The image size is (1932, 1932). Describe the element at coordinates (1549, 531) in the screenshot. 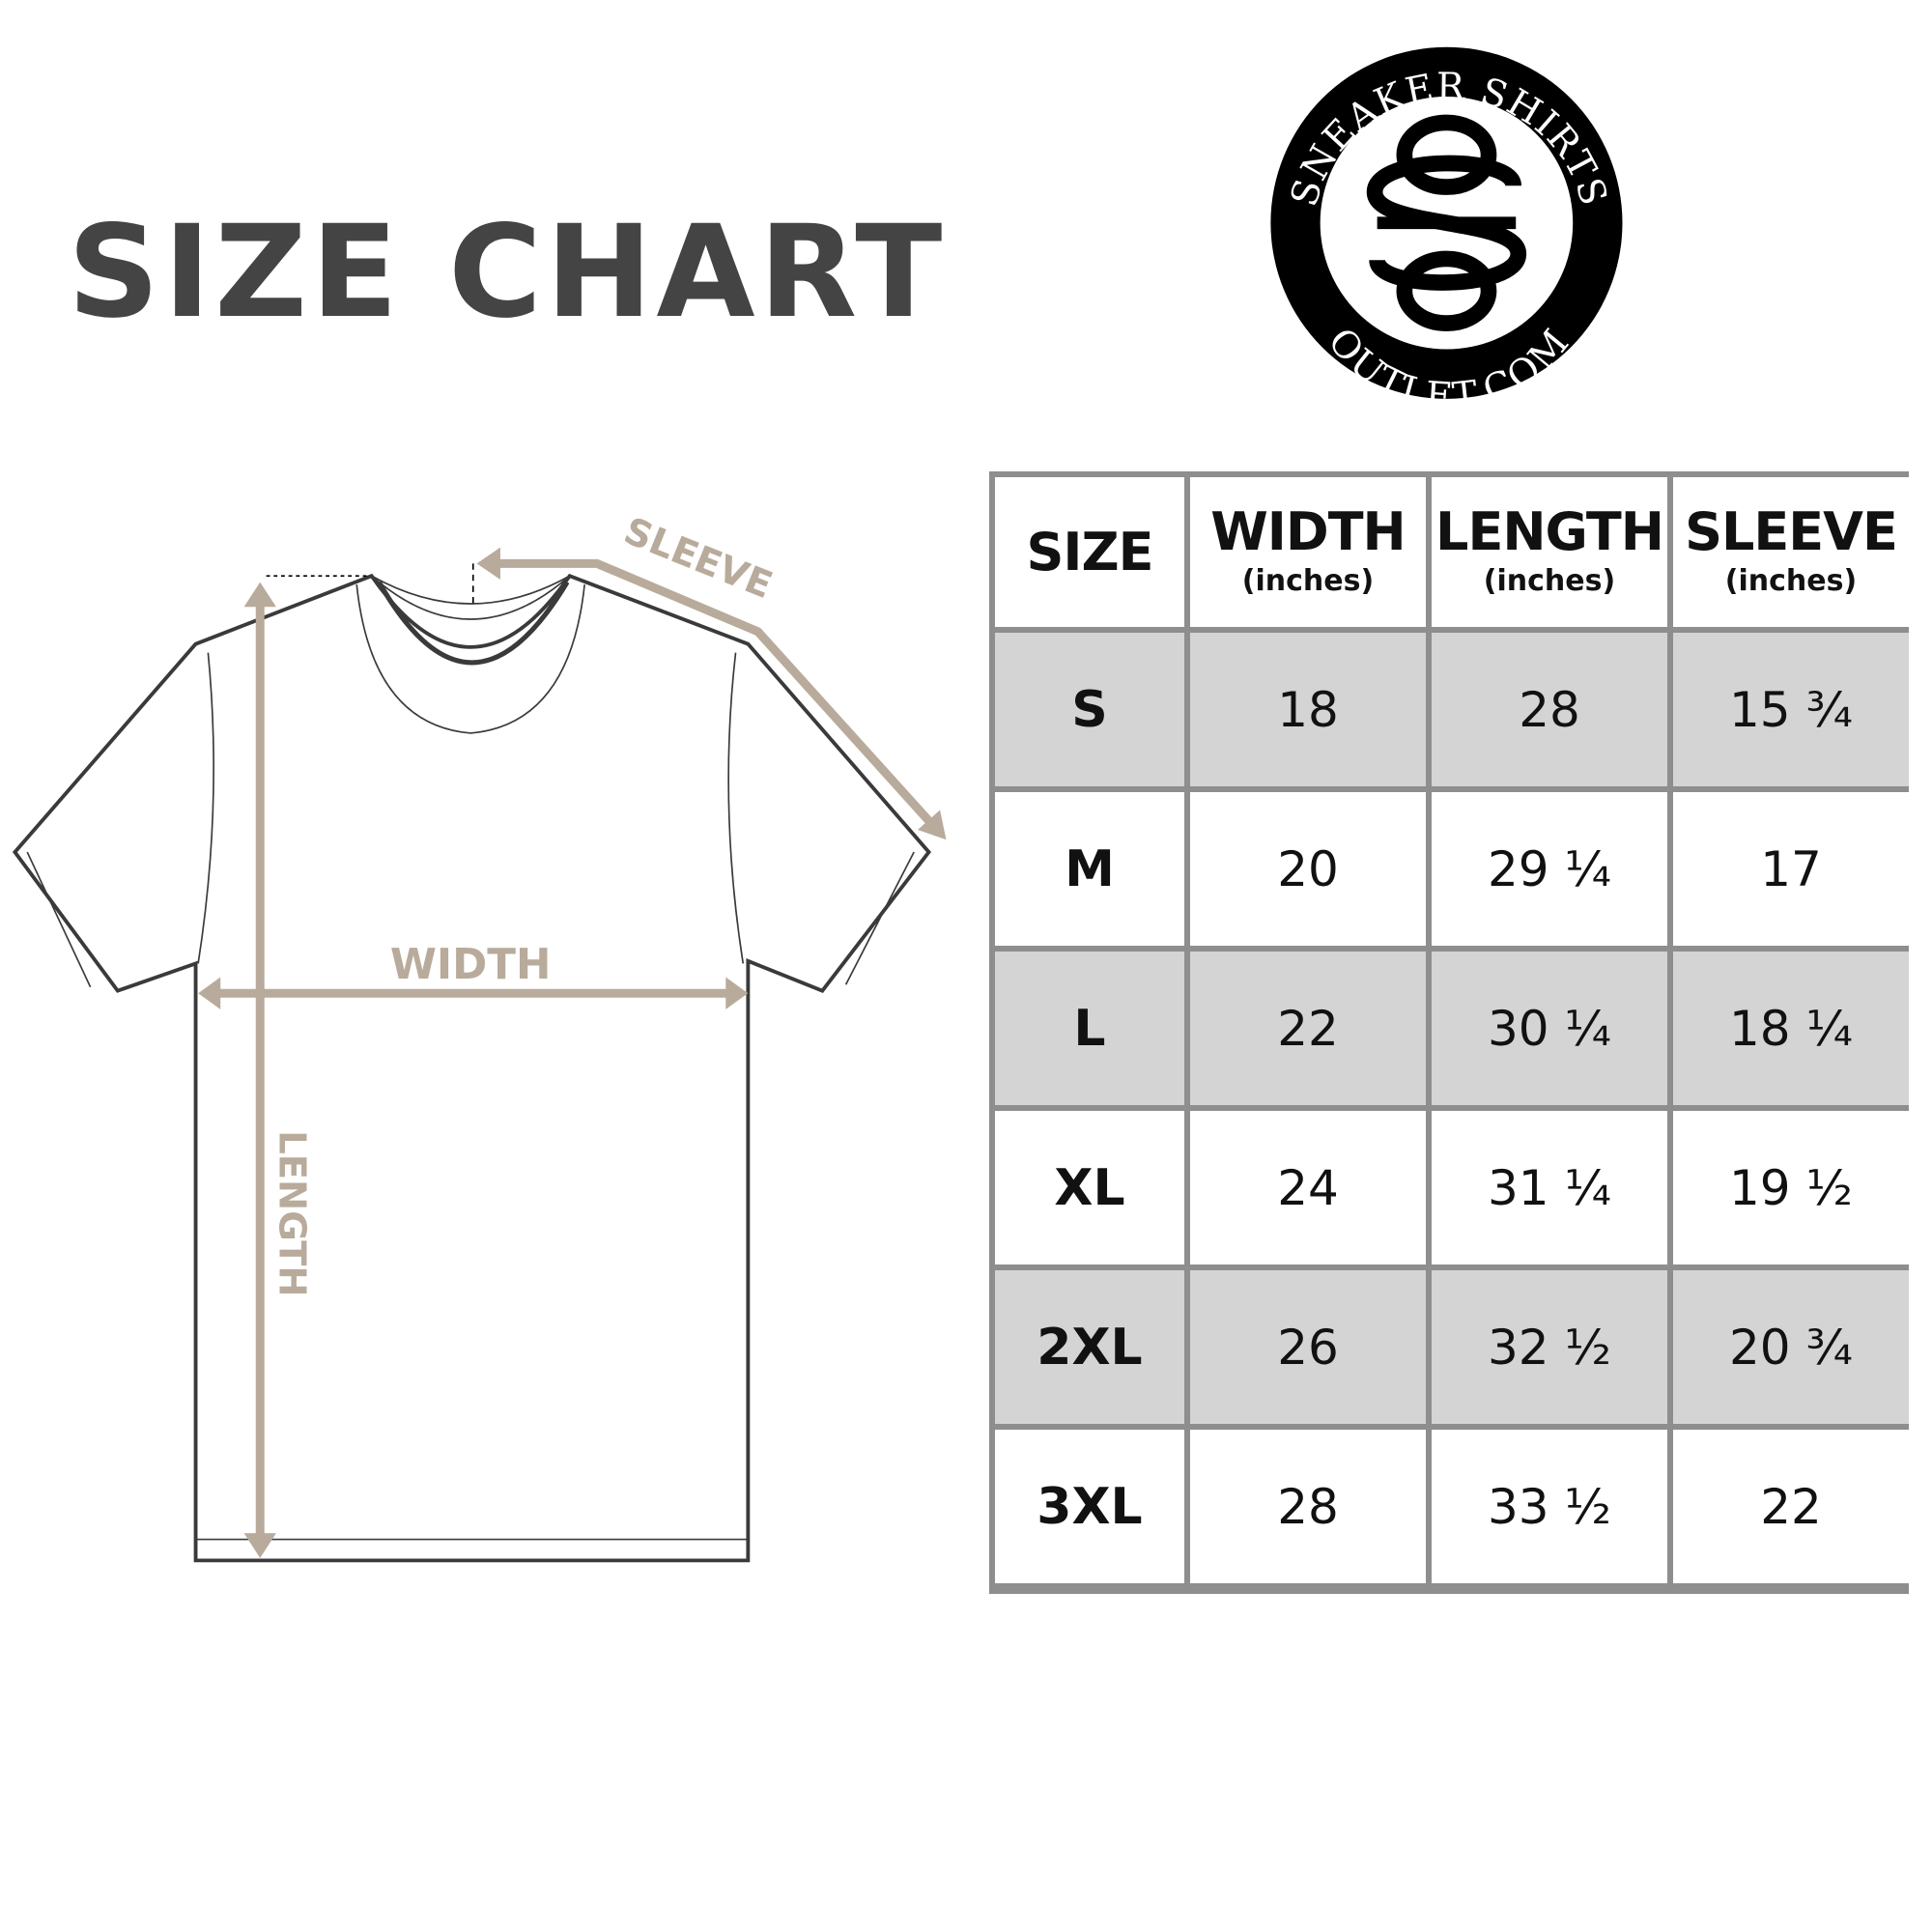

I see `header-label: LENGTH` at that location.